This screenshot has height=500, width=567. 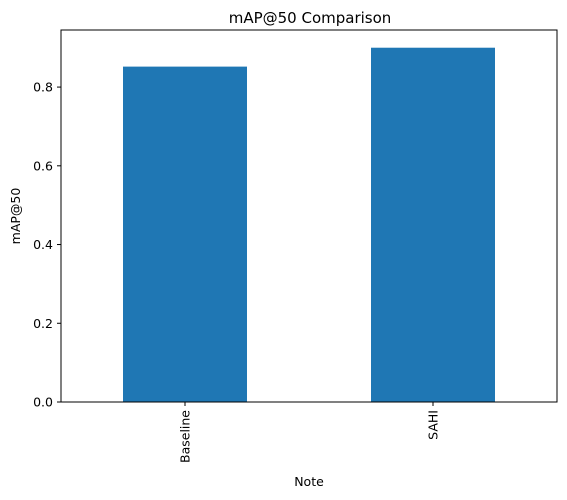 What do you see at coordinates (309, 481) in the screenshot?
I see `x-axis-label: Note` at bounding box center [309, 481].